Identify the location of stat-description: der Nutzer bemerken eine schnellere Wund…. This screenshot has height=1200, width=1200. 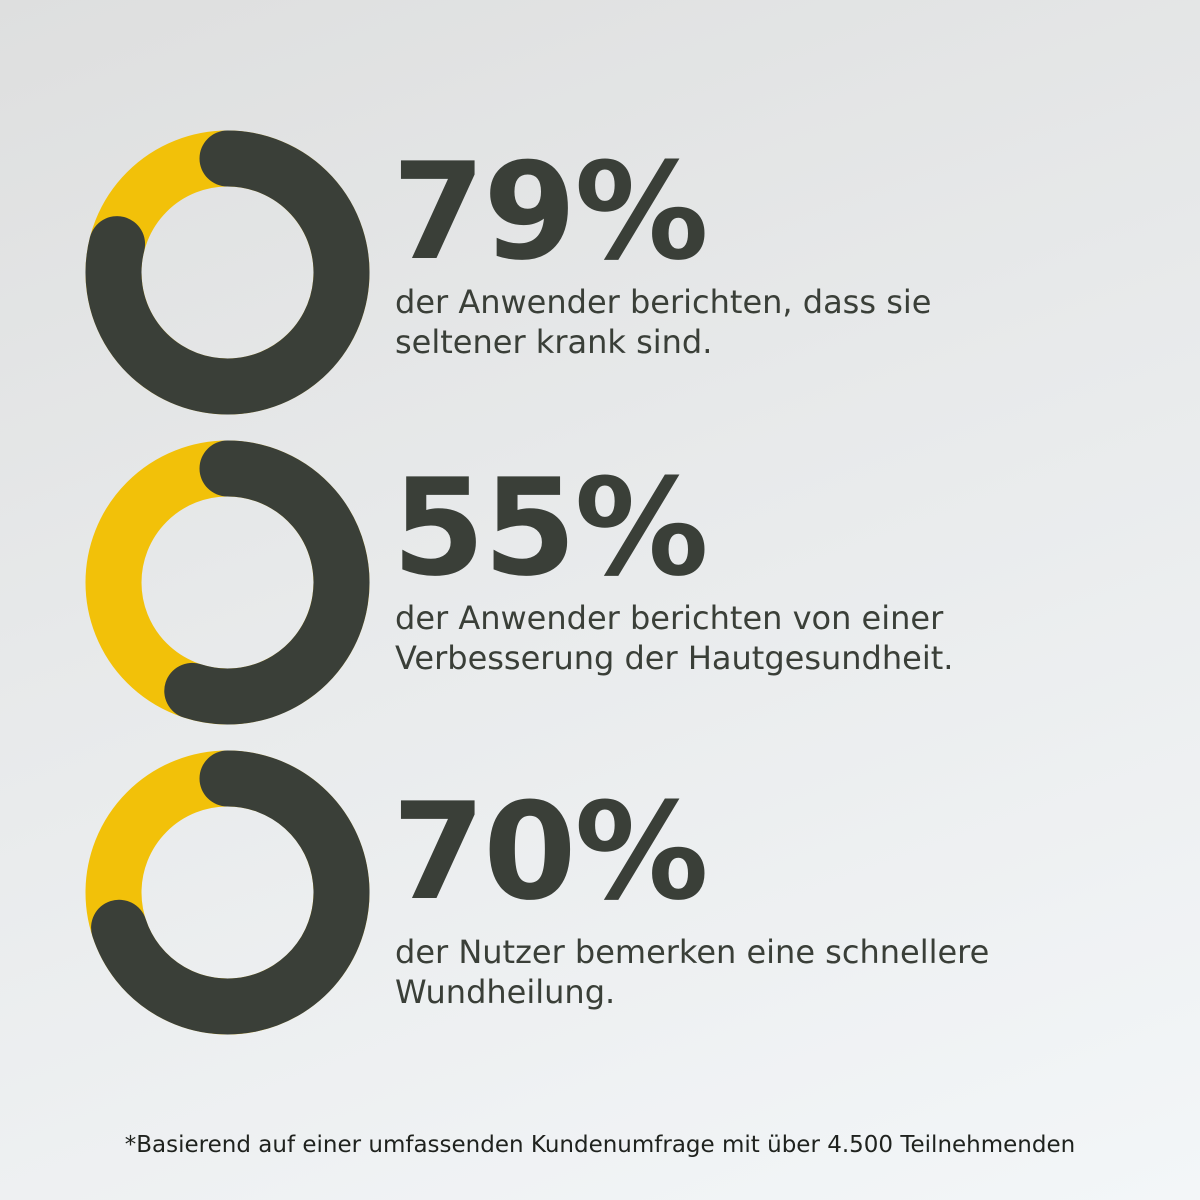
(775, 972).